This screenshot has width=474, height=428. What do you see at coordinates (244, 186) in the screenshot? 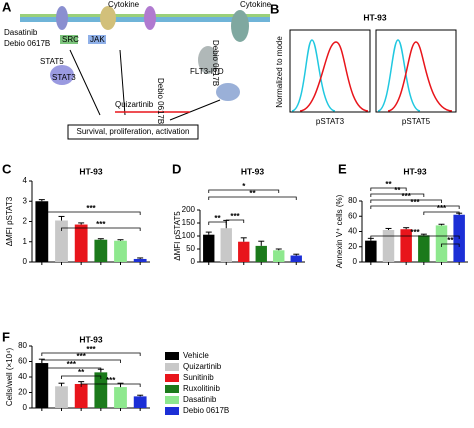
I see `significance-label: *` at bounding box center [244, 186].